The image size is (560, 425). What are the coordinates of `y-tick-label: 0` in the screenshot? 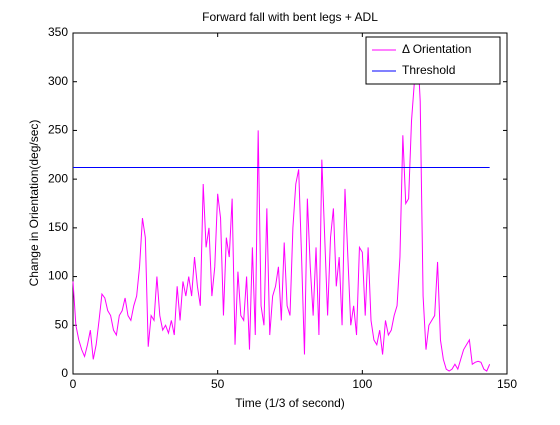 It's located at (64, 373).